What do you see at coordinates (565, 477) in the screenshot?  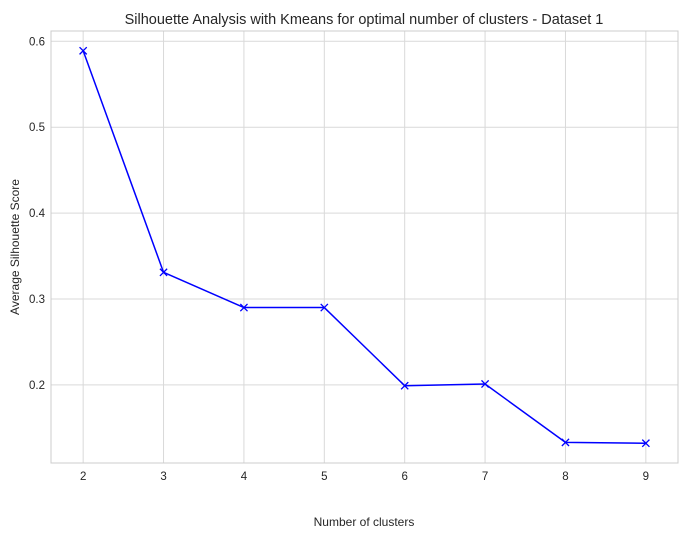 I see `x-tick-label: 8` at bounding box center [565, 477].